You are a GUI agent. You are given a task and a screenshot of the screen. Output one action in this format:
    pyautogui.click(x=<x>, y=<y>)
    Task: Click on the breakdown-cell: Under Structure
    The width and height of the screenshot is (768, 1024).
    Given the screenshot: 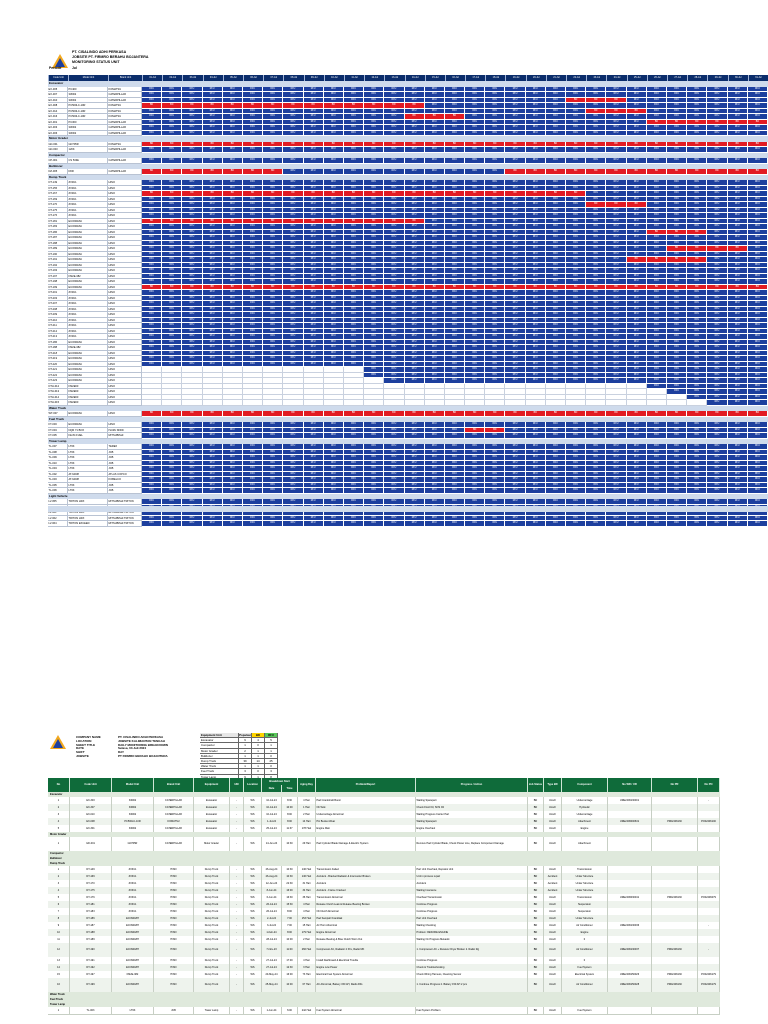 What is the action you would take?
    pyautogui.click(x=585, y=890)
    